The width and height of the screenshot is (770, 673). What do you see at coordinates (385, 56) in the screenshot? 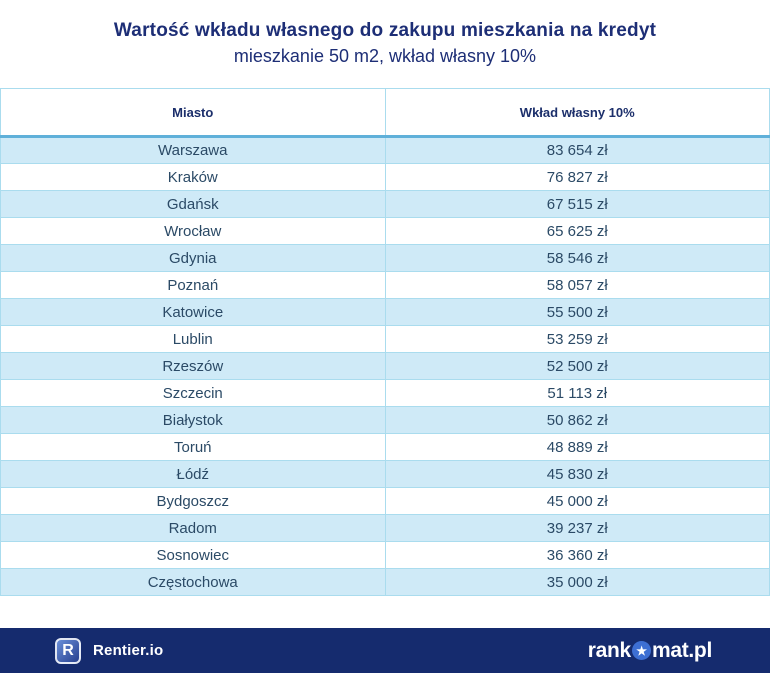
I see `page-subtitle: mieszkanie 50 m2, wkład własny 10%` at bounding box center [385, 56].